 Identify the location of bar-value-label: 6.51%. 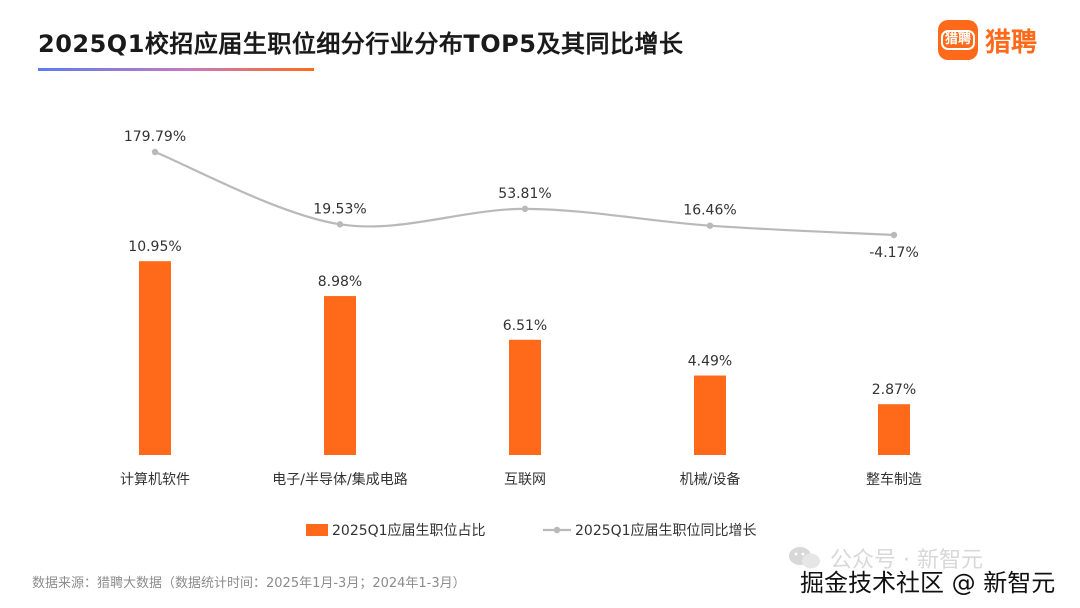
(525, 326).